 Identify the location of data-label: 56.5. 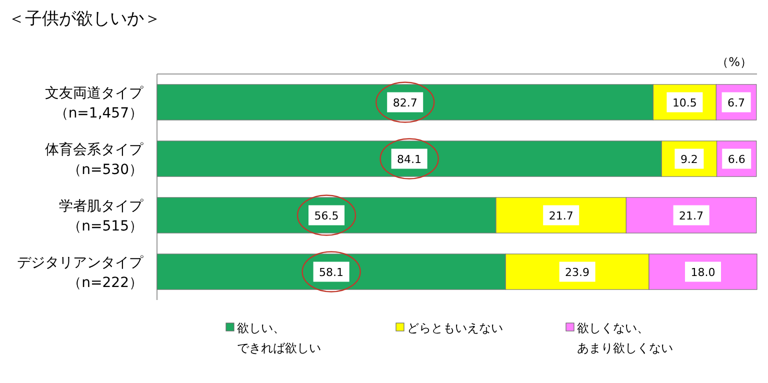
(326, 215).